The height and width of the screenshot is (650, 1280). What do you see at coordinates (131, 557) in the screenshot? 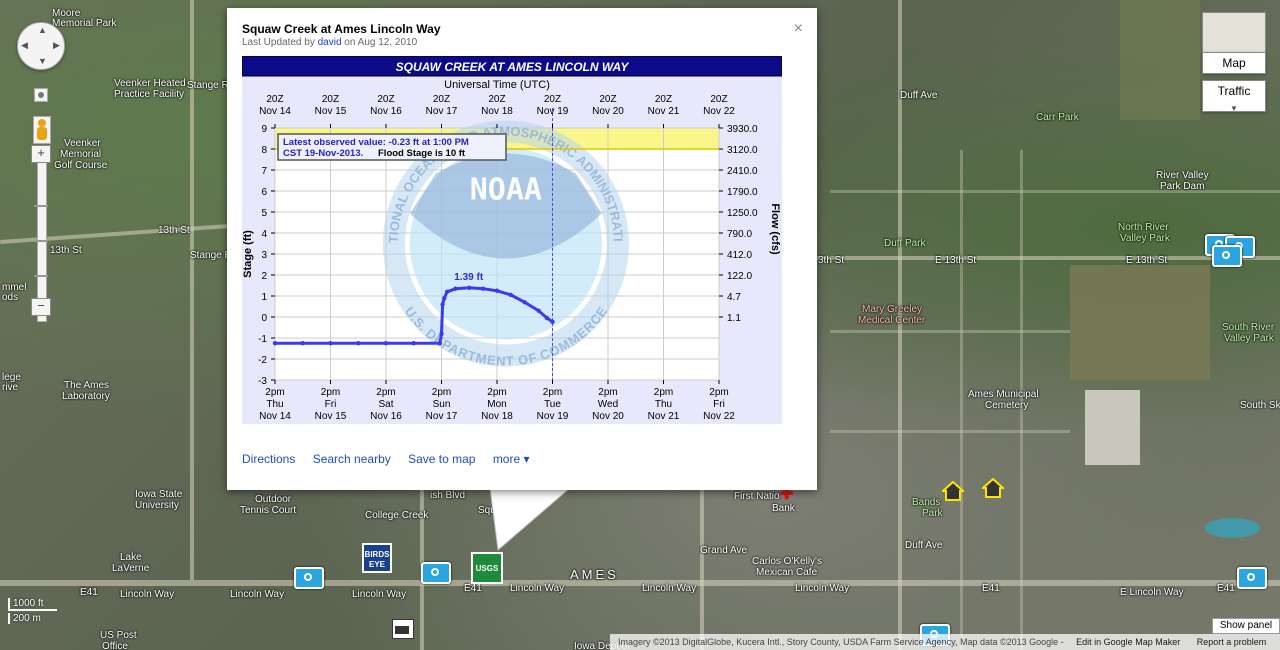
I see `map-label: Lake` at bounding box center [131, 557].